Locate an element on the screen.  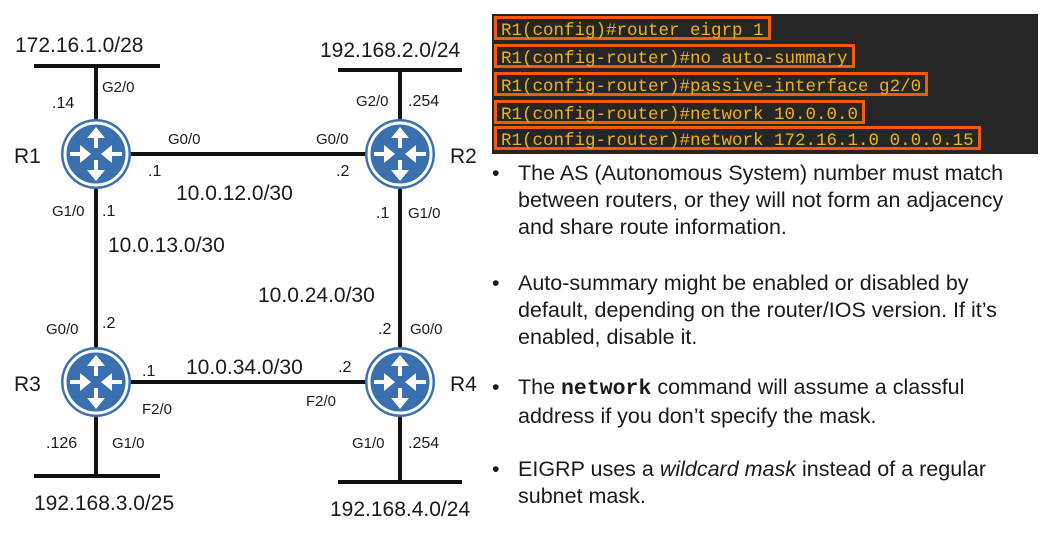
note-text-post: instead of a regular subnet mask. is located at coordinates (752, 482).